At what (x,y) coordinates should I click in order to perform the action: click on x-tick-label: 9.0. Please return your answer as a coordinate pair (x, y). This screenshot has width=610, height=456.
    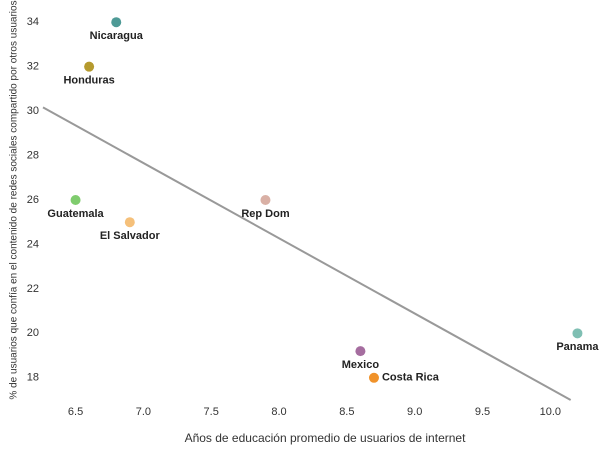
    Looking at the image, I should click on (414, 412).